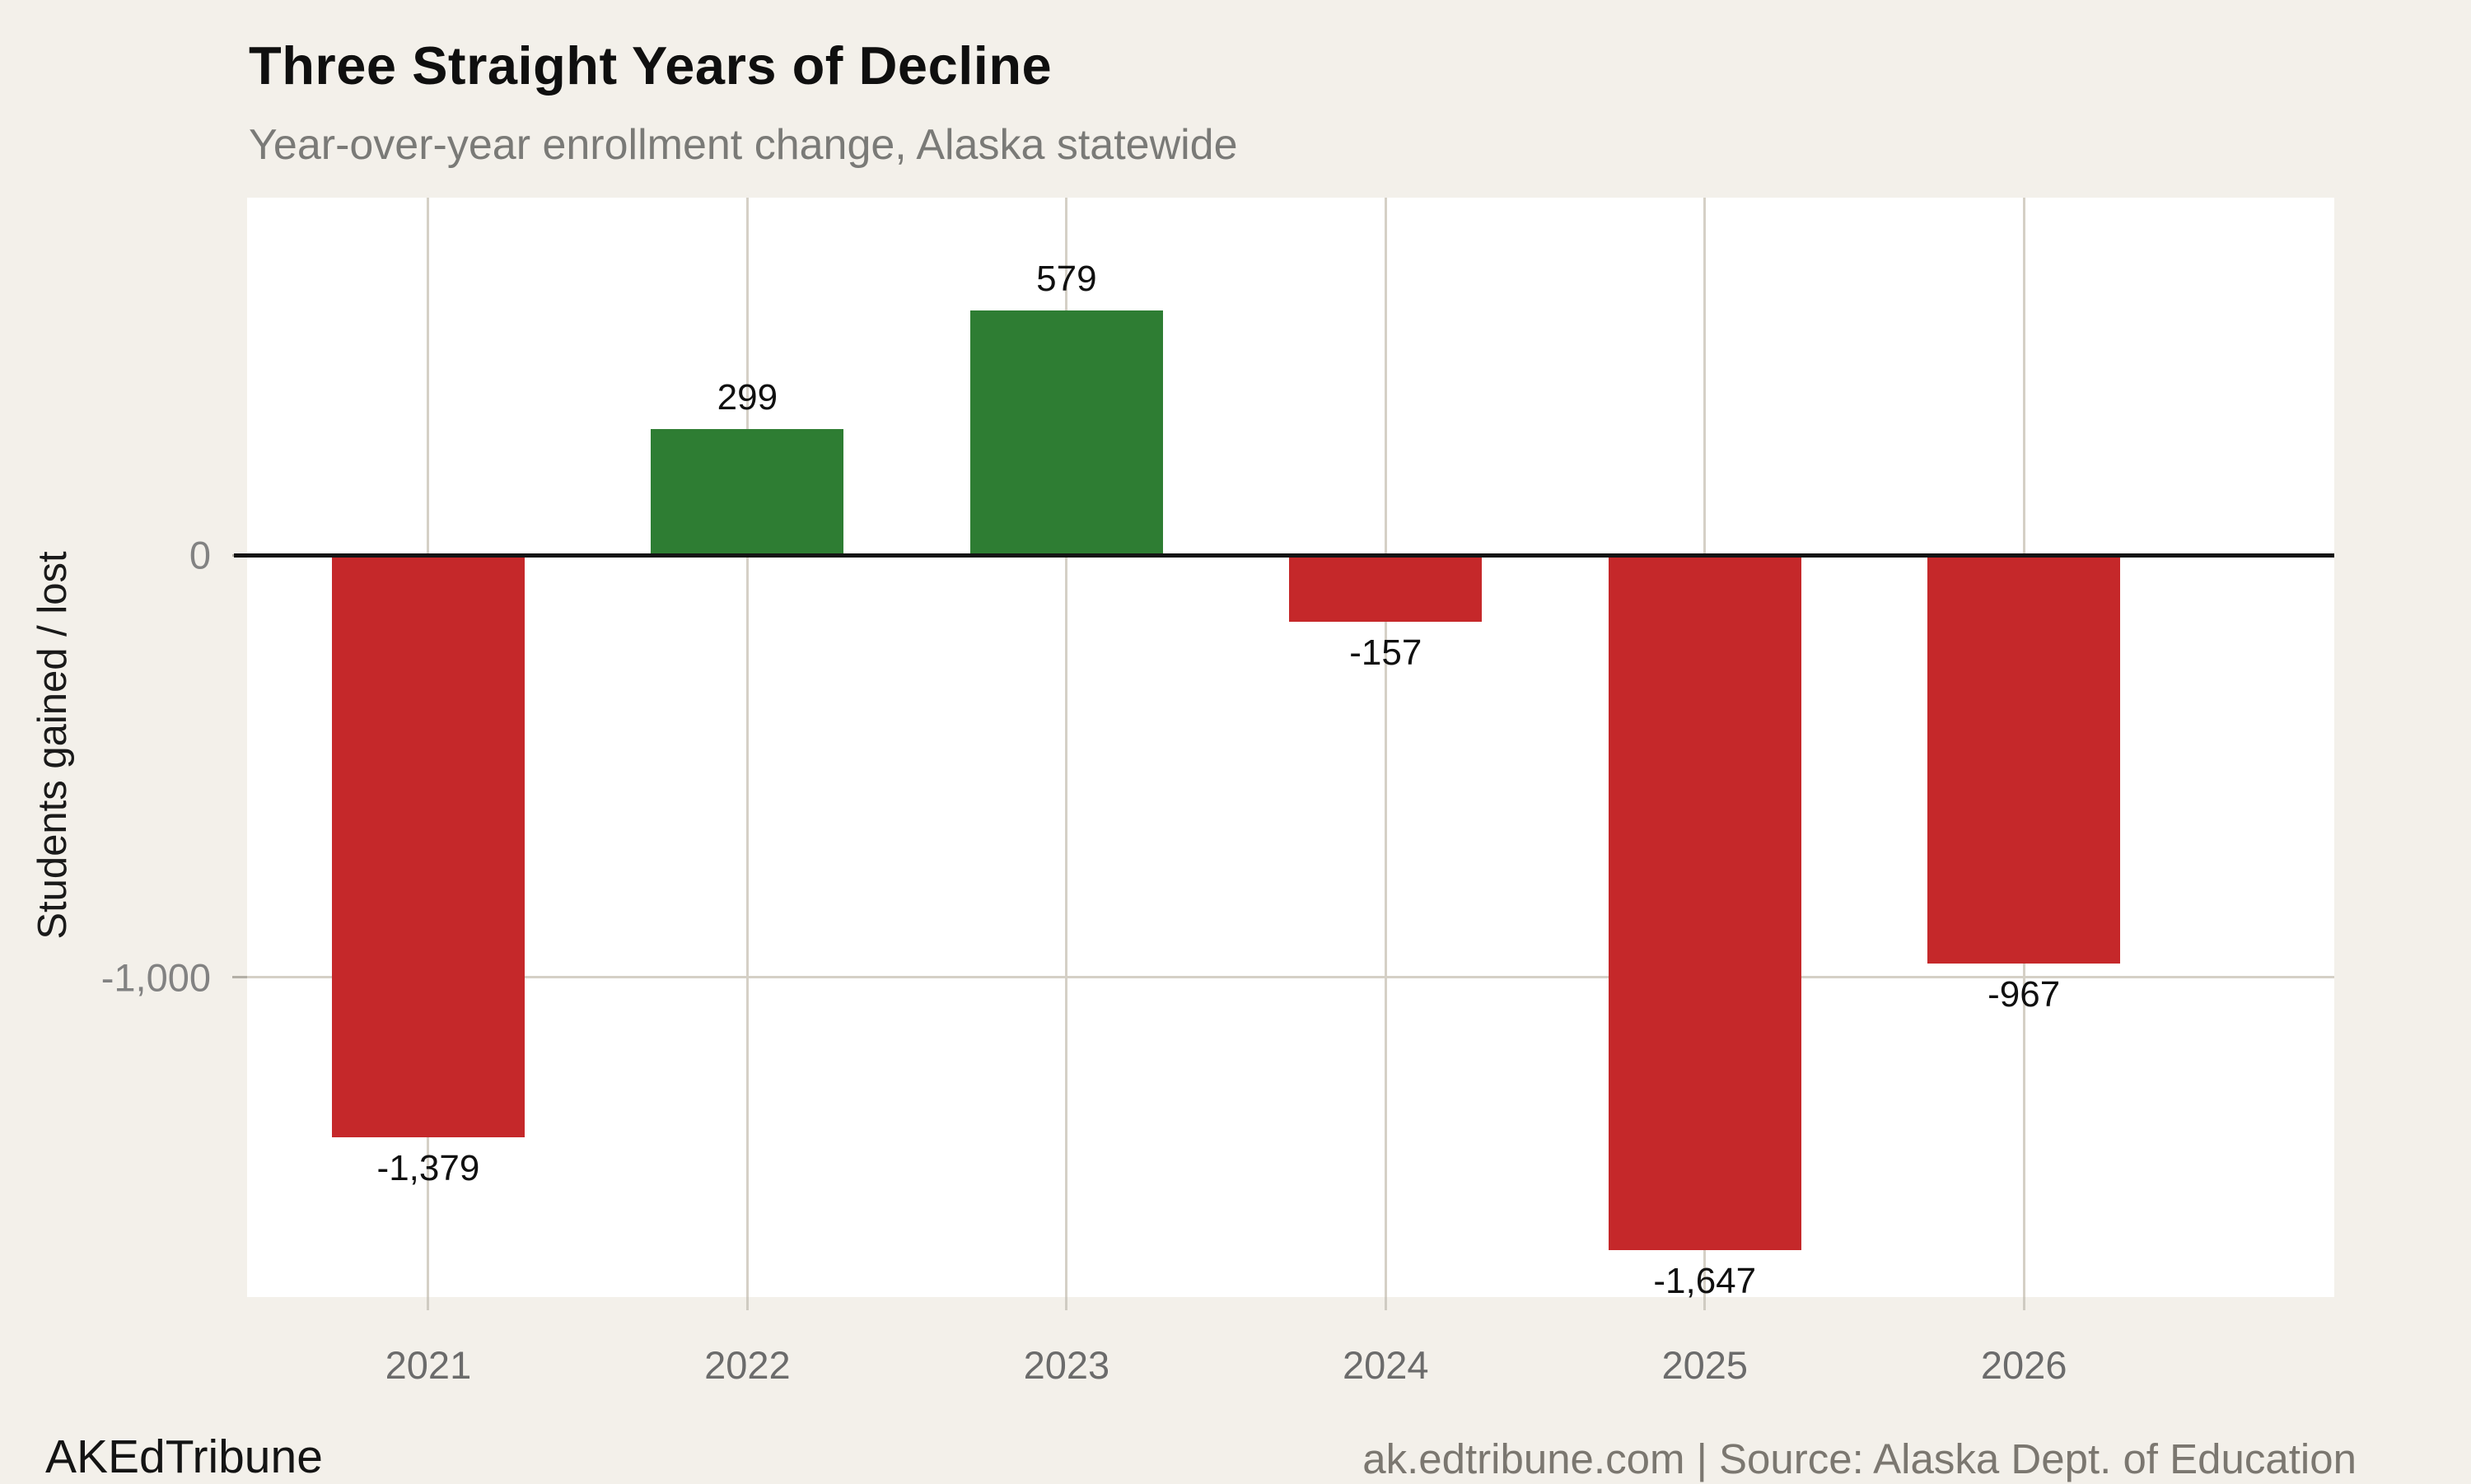 The height and width of the screenshot is (1484, 2471). What do you see at coordinates (1066, 279) in the screenshot?
I see `bar-value-label: 579` at bounding box center [1066, 279].